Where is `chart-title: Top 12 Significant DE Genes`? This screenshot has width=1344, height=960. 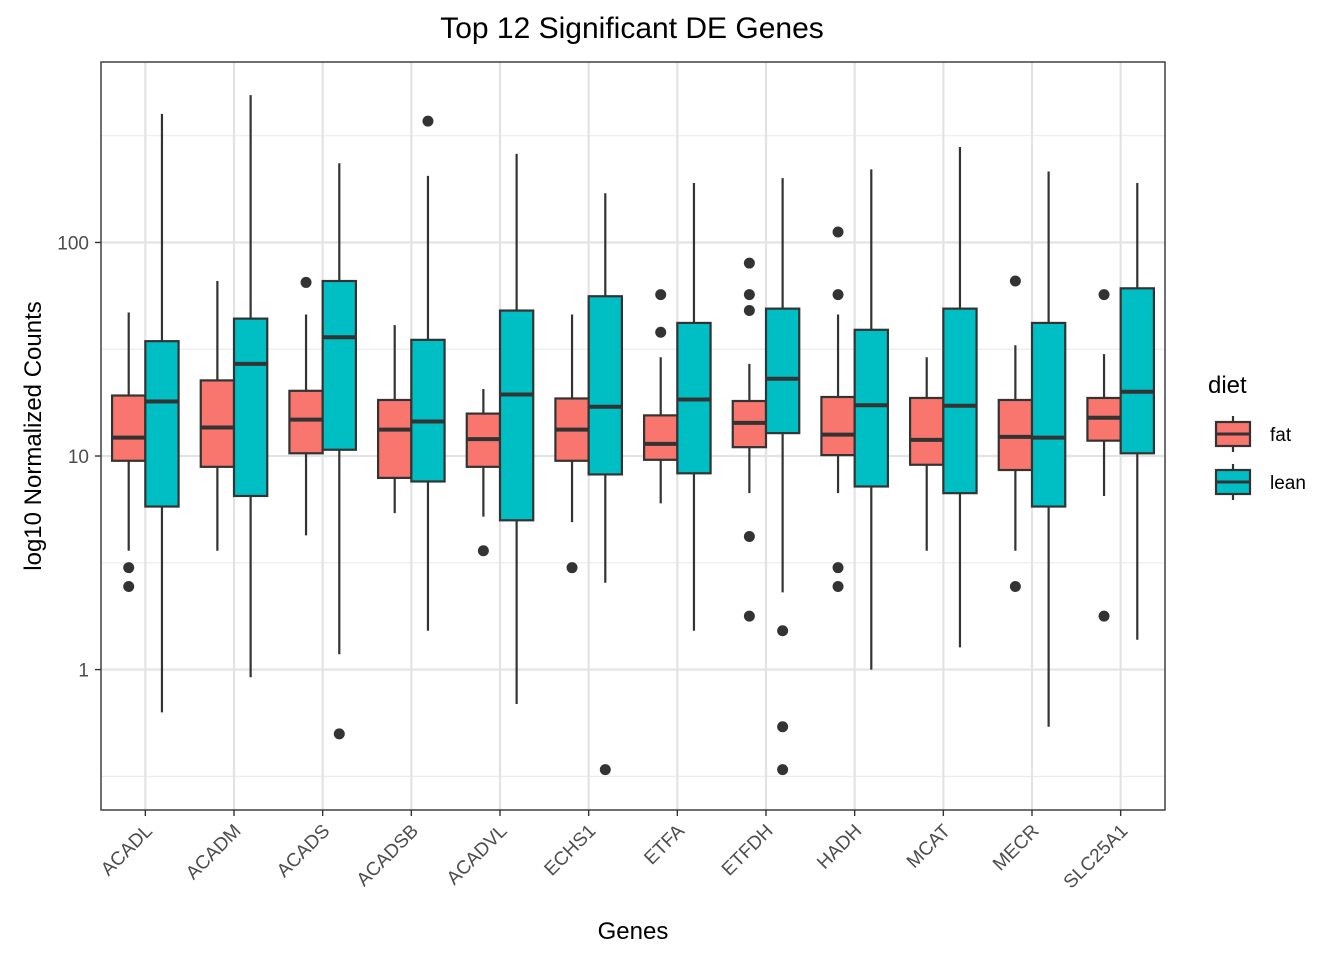
chart-title: Top 12 Significant DE Genes is located at coordinates (632, 28).